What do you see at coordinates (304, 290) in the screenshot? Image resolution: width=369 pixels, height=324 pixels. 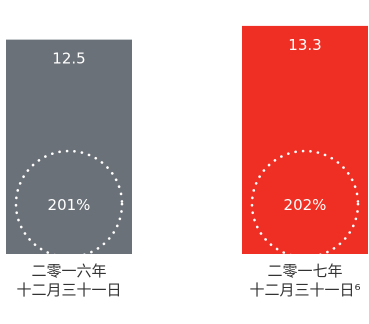 I see `category-label-2-line-2: 十二月三十一日⁶` at bounding box center [304, 290].